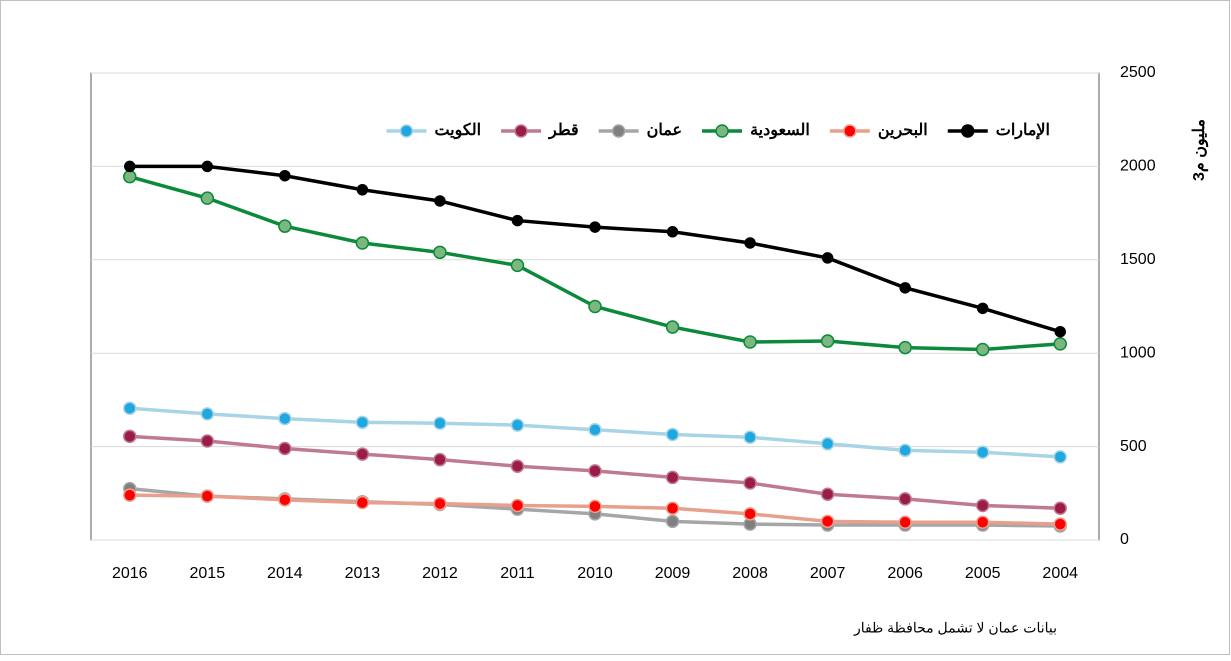 Image resolution: width=1231 pixels, height=661 pixels. What do you see at coordinates (903, 131) in the screenshot?
I see `legend-label: البحرين` at bounding box center [903, 131].